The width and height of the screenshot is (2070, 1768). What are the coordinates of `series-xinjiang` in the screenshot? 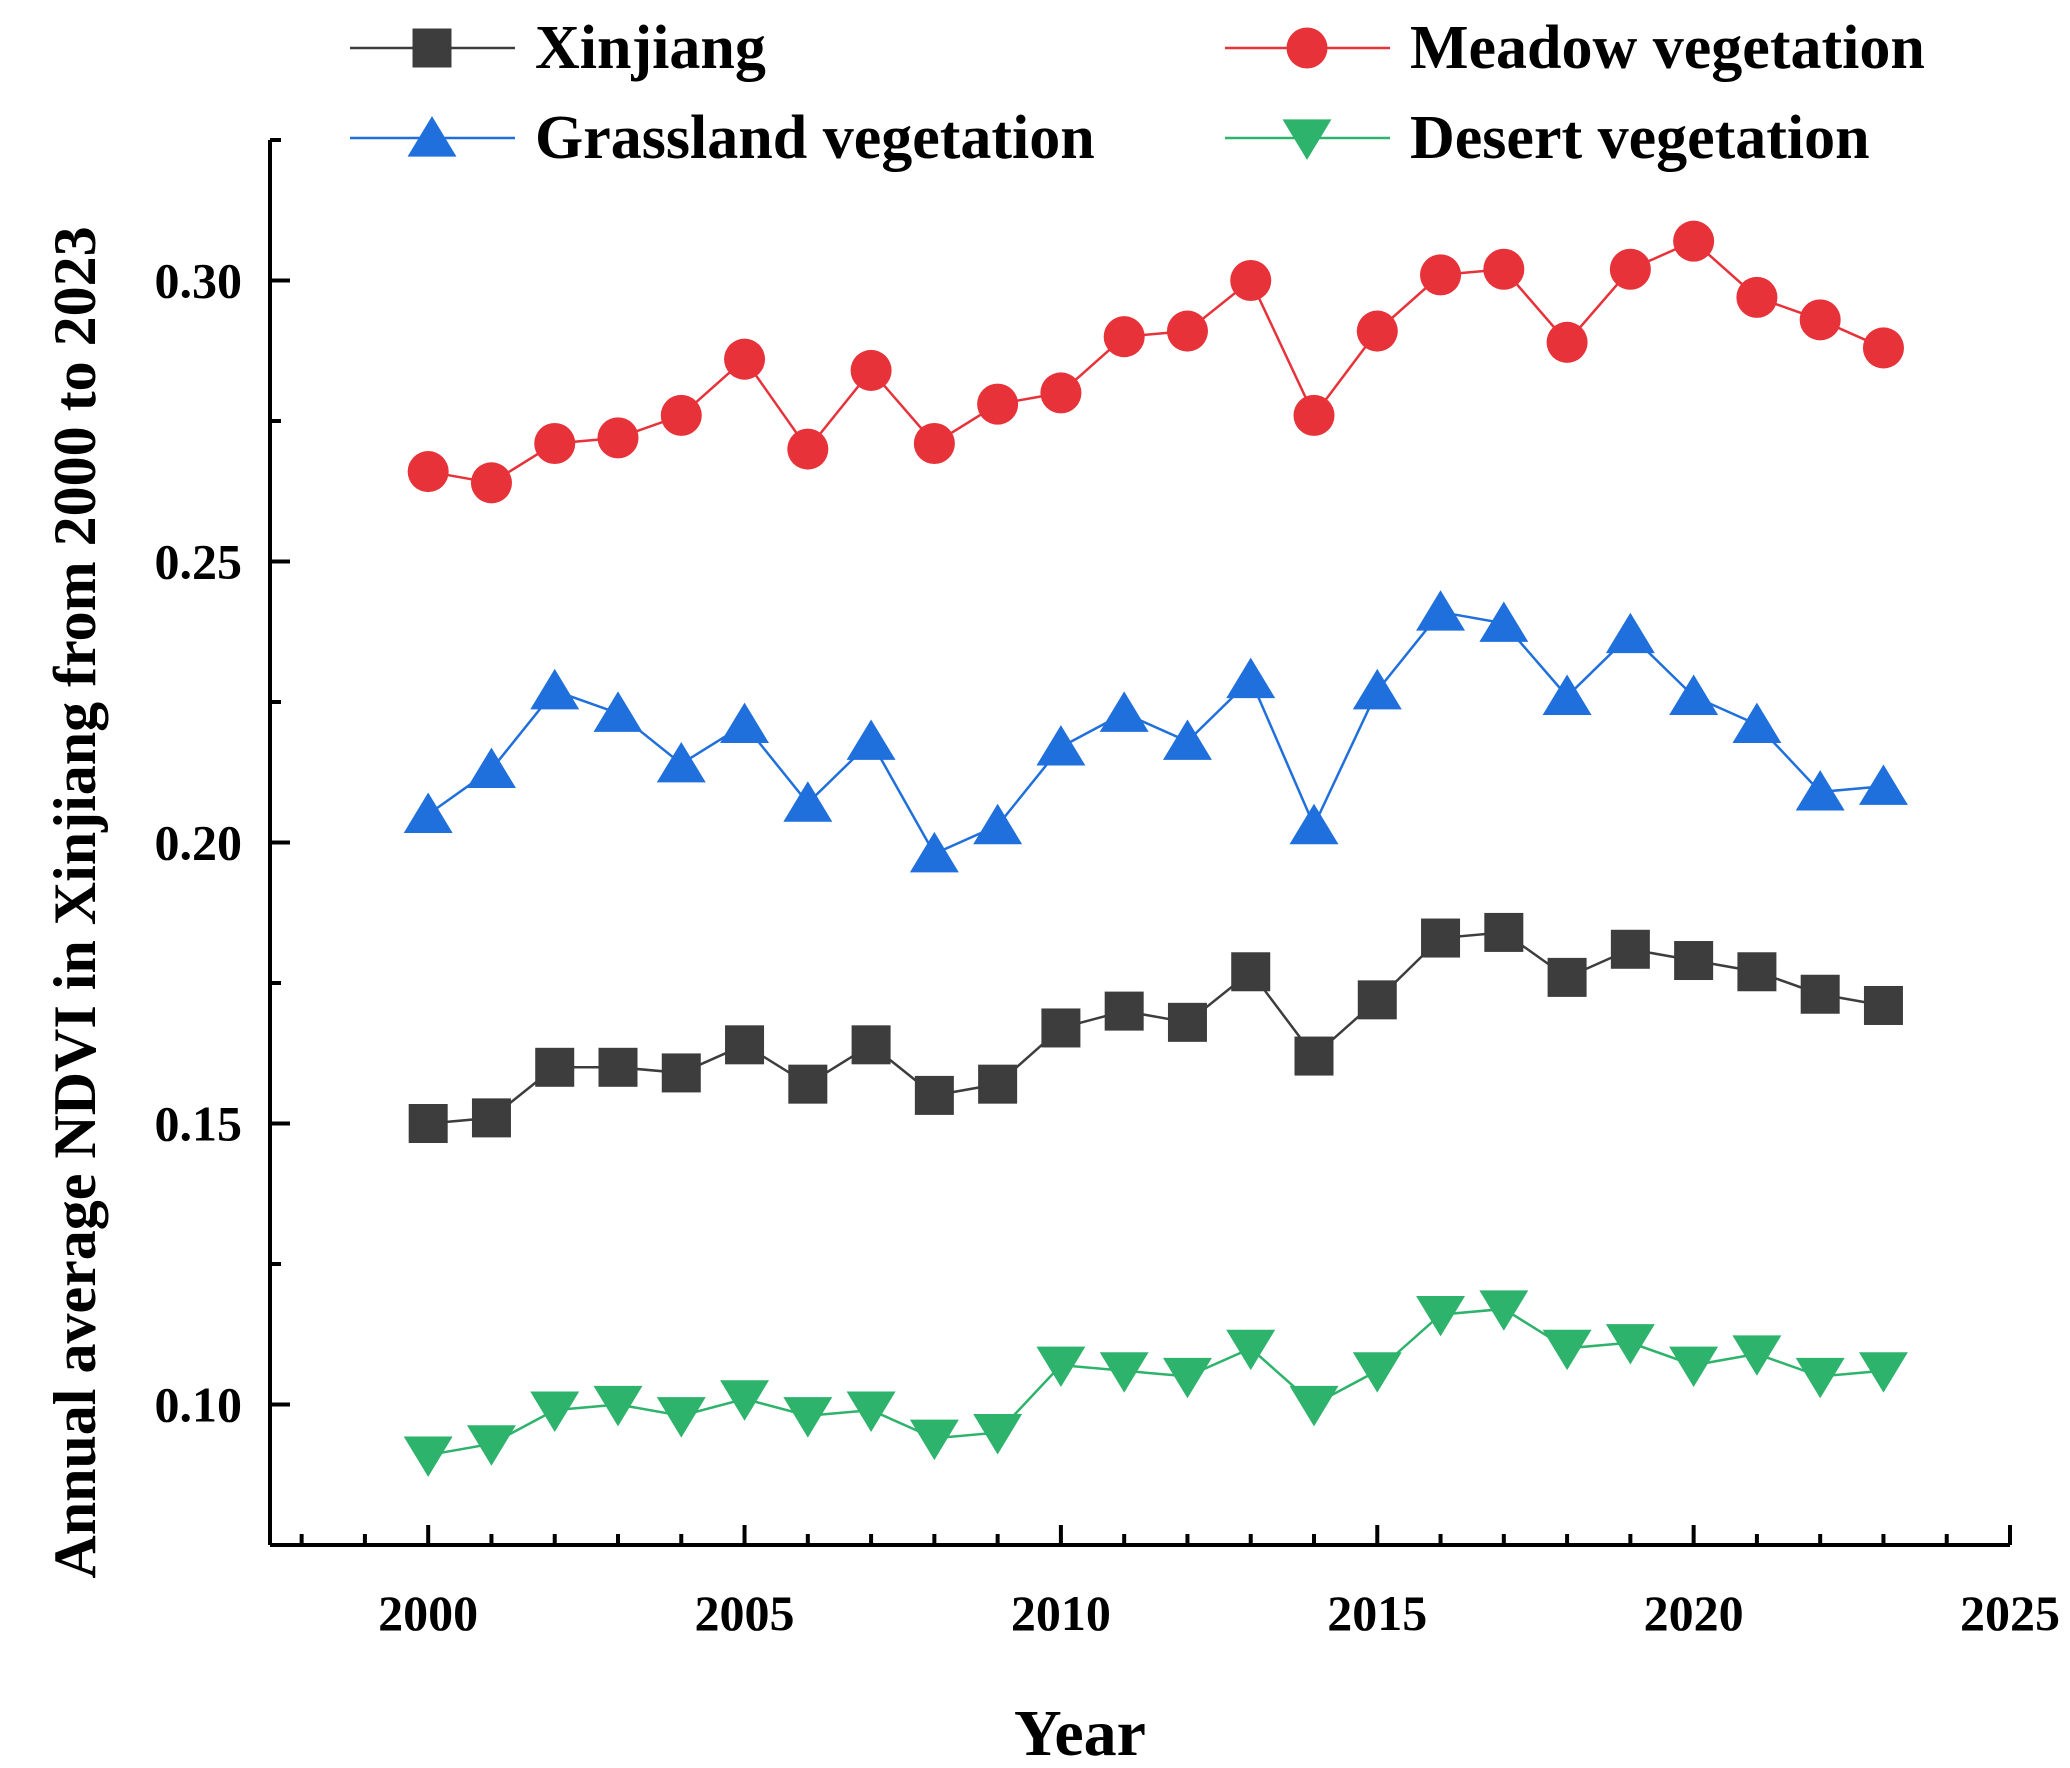 It's located at (1155, 1027).